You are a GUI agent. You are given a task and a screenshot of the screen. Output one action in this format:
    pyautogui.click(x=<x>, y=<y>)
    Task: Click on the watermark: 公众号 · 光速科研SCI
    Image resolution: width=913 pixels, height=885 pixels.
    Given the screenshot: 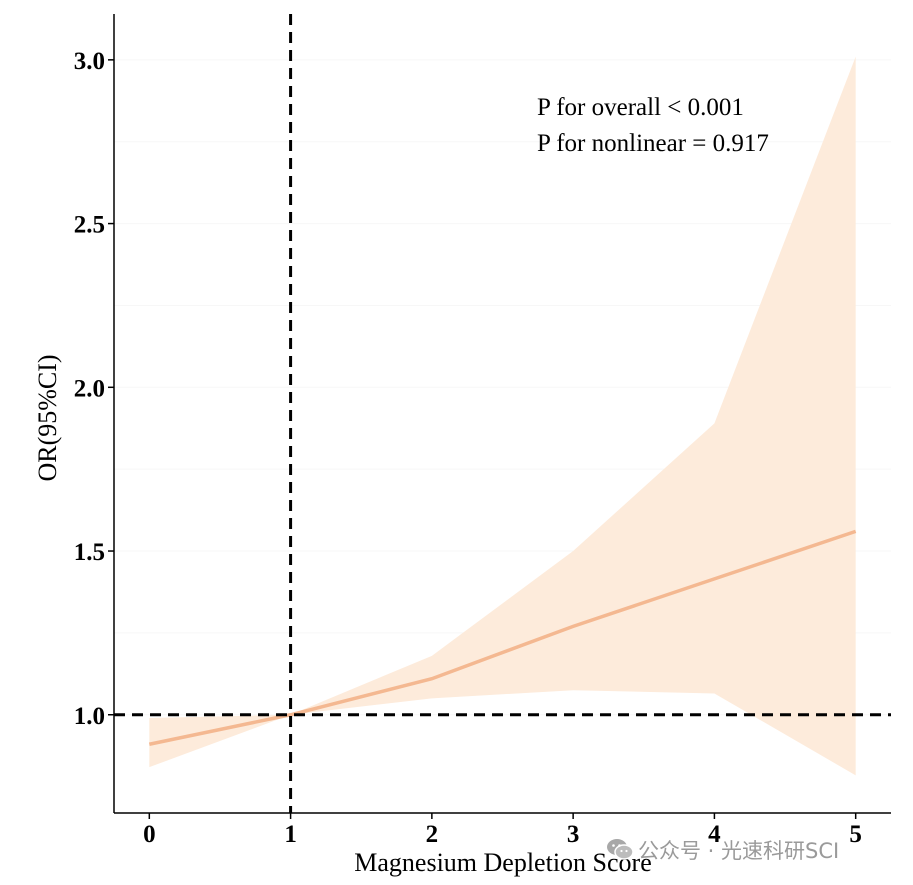 What is the action you would take?
    pyautogui.click(x=751, y=849)
    